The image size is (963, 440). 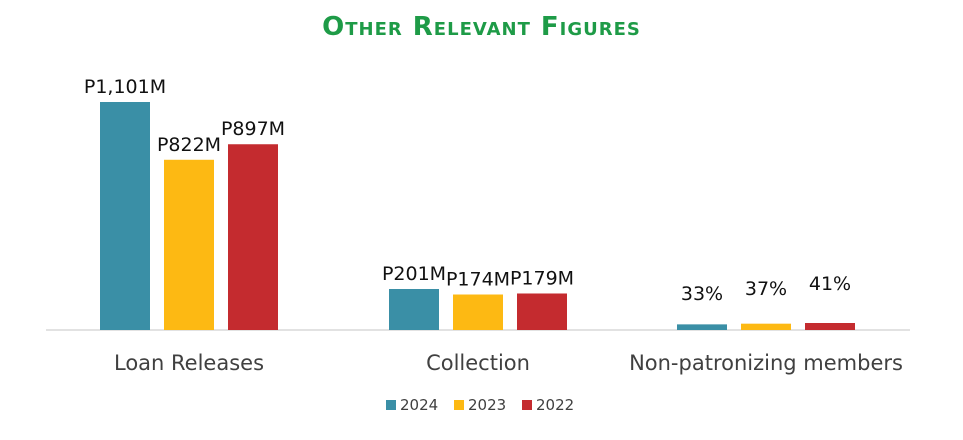 What do you see at coordinates (189, 363) in the screenshot?
I see `category-label-1: Loan Releases` at bounding box center [189, 363].